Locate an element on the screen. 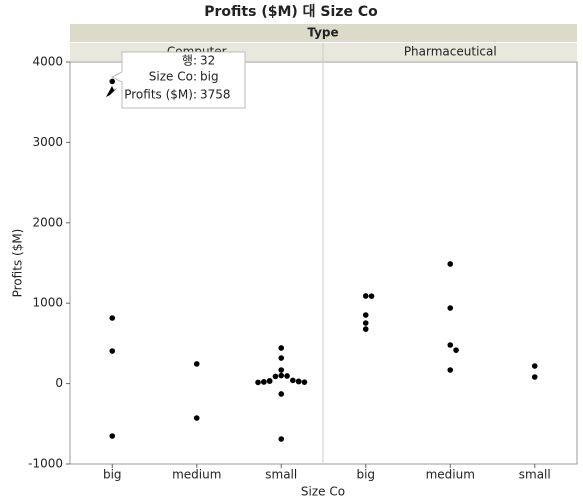  cursor is located at coordinates (111, 91).